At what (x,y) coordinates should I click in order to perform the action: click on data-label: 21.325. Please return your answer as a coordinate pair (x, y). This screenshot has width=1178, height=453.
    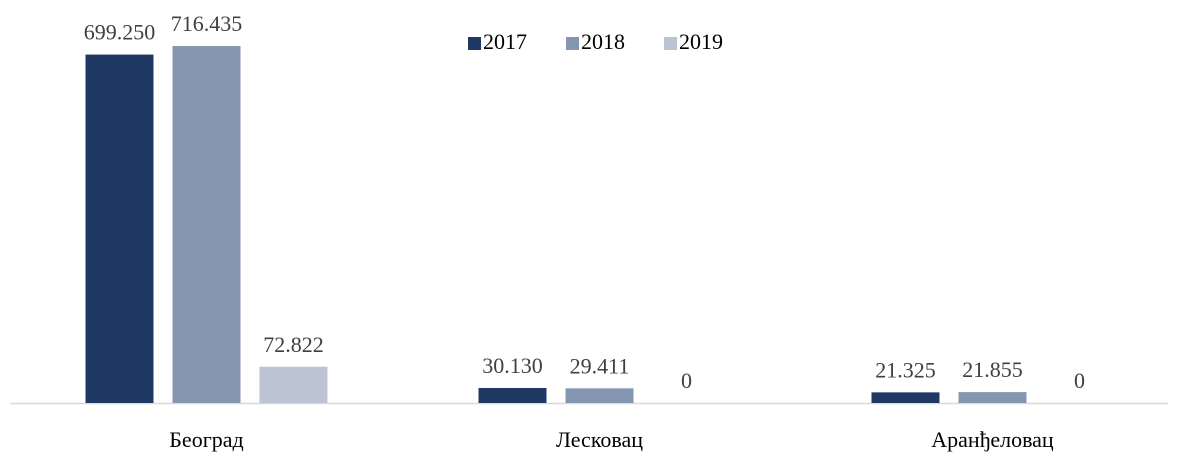
    Looking at the image, I should click on (905, 369).